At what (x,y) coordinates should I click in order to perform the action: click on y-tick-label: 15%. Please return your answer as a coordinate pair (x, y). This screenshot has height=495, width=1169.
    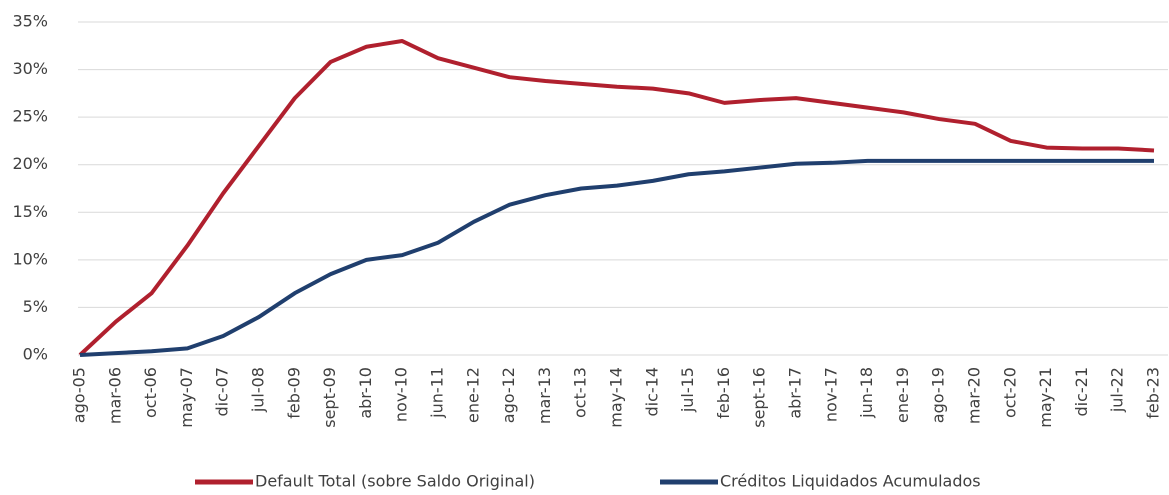
    Looking at the image, I should click on (30, 211).